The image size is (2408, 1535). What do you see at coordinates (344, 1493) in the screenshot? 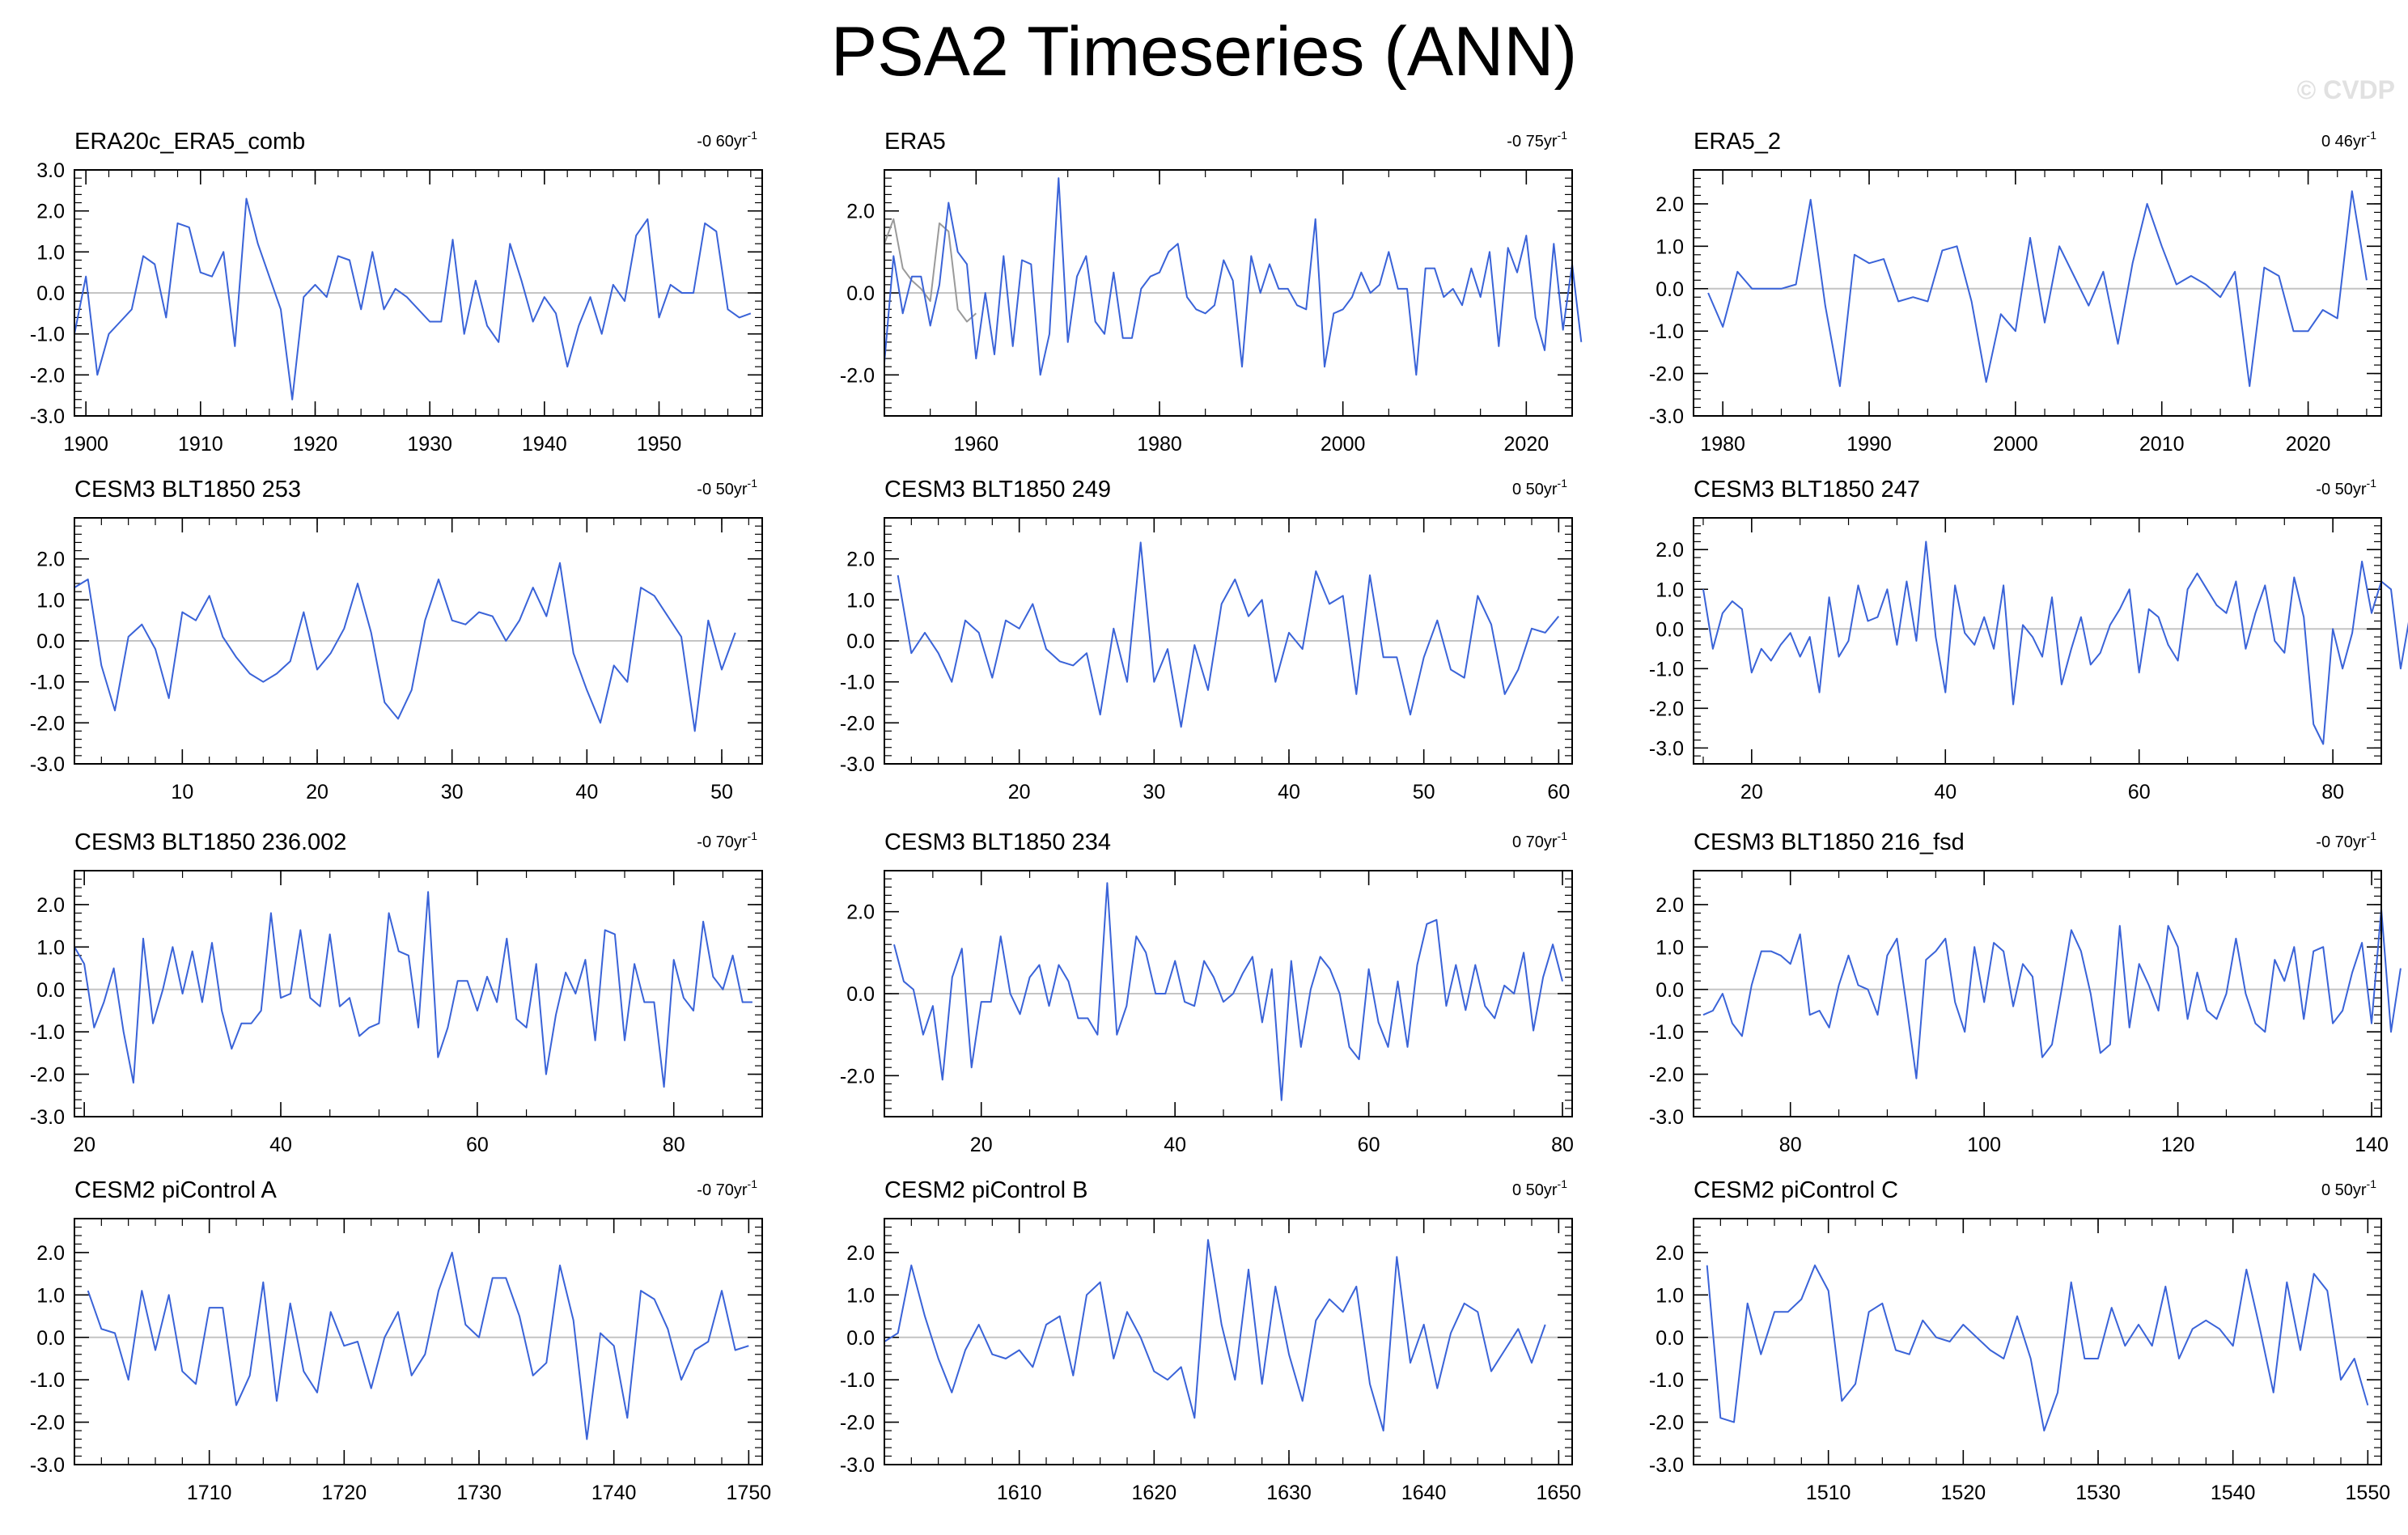
I see `x-tick-label: 1720` at bounding box center [344, 1493].